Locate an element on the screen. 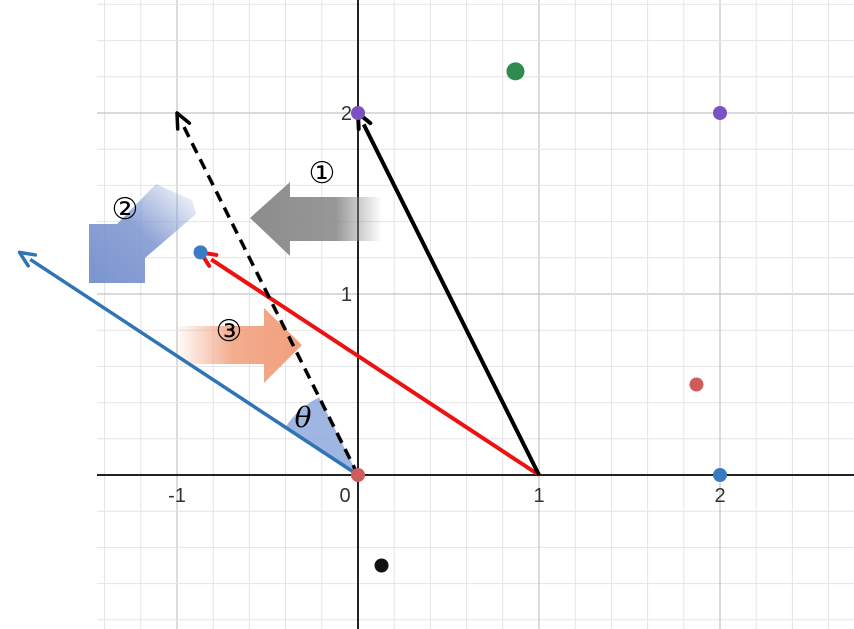 The height and width of the screenshot is (629, 854). x-tick-label: -1 is located at coordinates (177, 496).